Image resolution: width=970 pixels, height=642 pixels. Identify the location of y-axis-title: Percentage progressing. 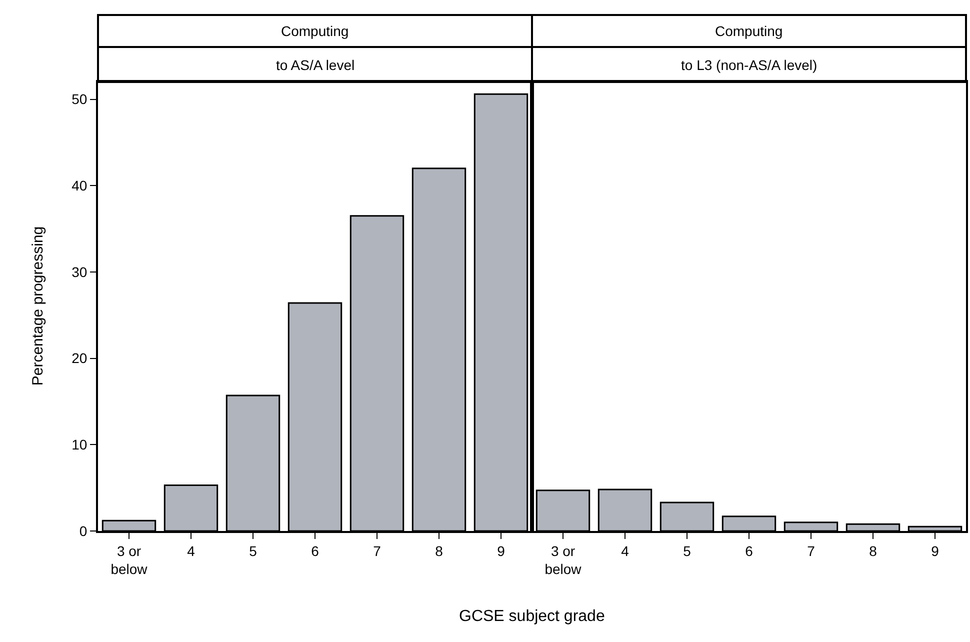
(38, 306).